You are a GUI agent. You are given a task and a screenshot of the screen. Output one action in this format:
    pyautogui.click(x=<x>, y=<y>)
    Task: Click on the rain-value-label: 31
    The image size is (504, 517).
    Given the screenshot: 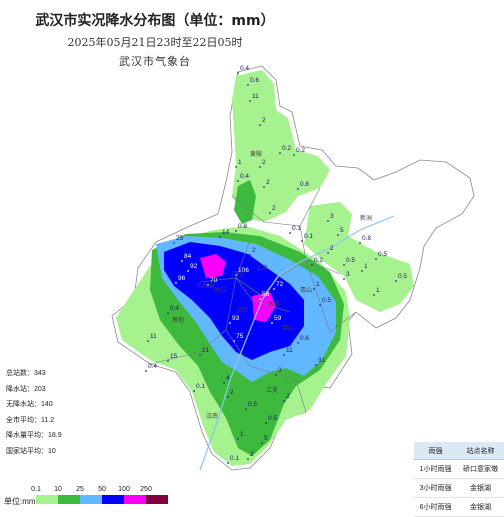 What is the action you would take?
    pyautogui.click(x=322, y=360)
    